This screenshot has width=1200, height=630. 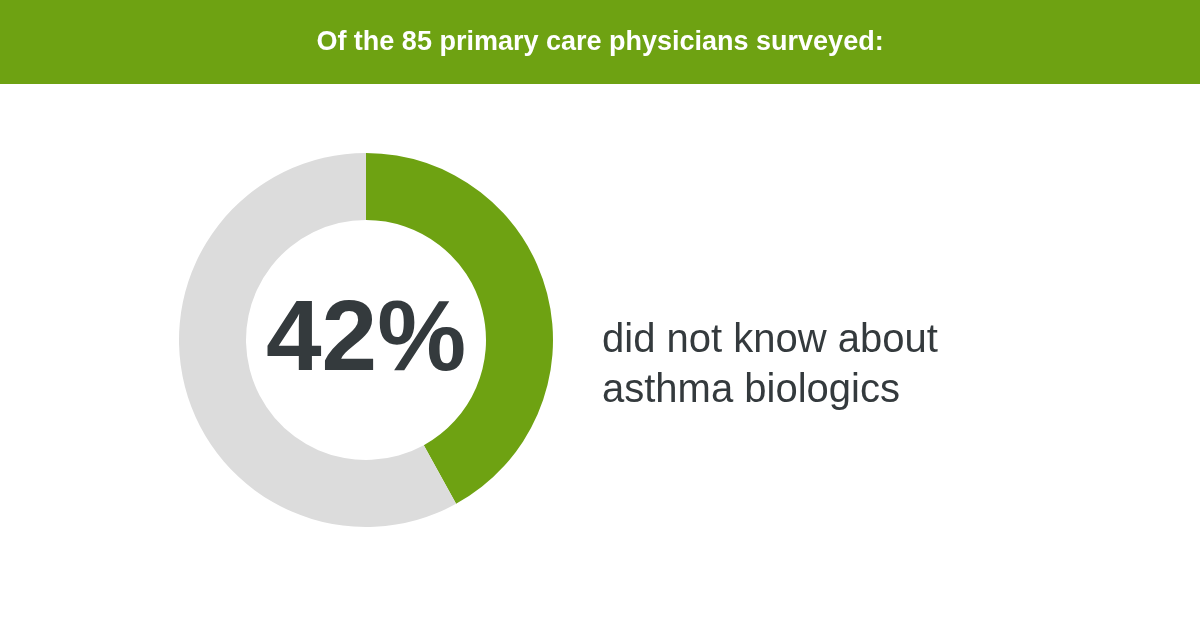 I want to click on data-label: 42%, so click(x=366, y=335).